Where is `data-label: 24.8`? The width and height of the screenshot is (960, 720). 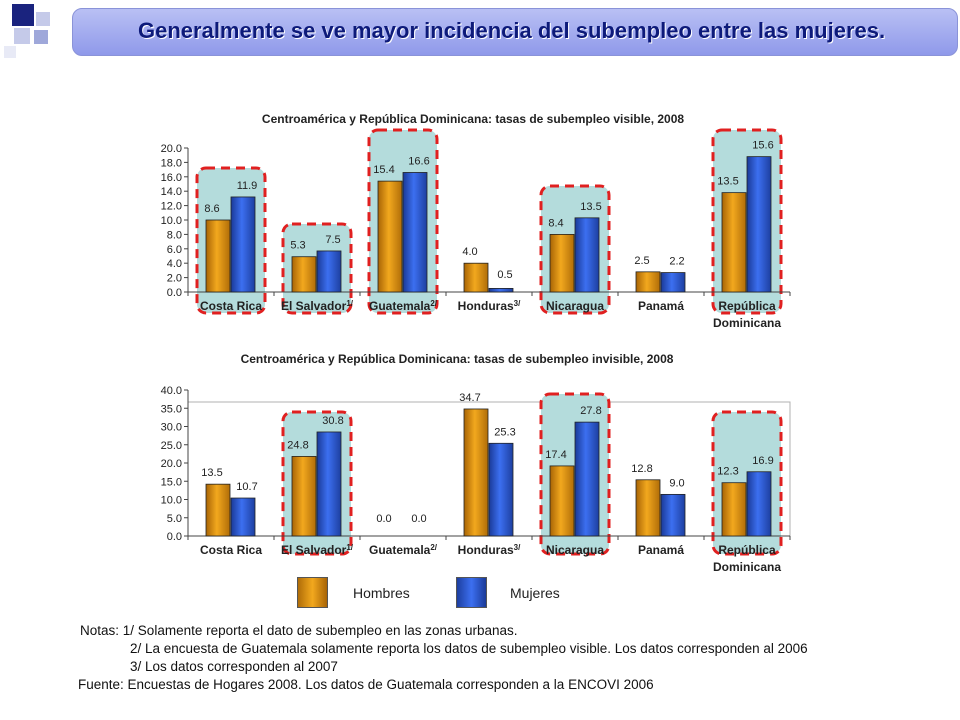 data-label: 24.8 is located at coordinates (297, 445).